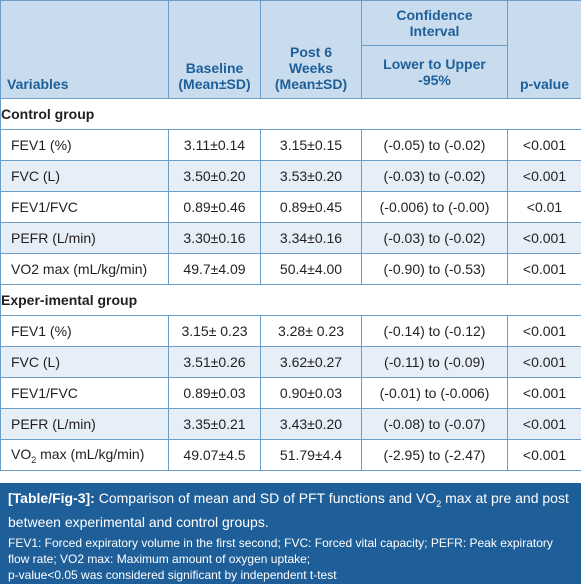 This screenshot has height=584, width=581. Describe the element at coordinates (434, 80) in the screenshot. I see `header-ci-sub-line2: -95%` at that location.